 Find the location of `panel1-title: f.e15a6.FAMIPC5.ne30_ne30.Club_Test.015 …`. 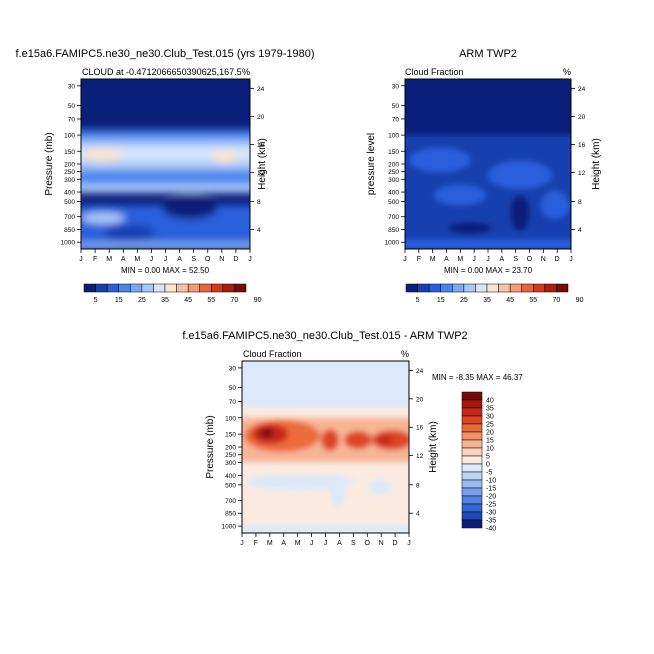

panel1-title: f.e15a6.FAMIPC5.ne30_ne30.Club_Test.015 … is located at coordinates (164, 54).